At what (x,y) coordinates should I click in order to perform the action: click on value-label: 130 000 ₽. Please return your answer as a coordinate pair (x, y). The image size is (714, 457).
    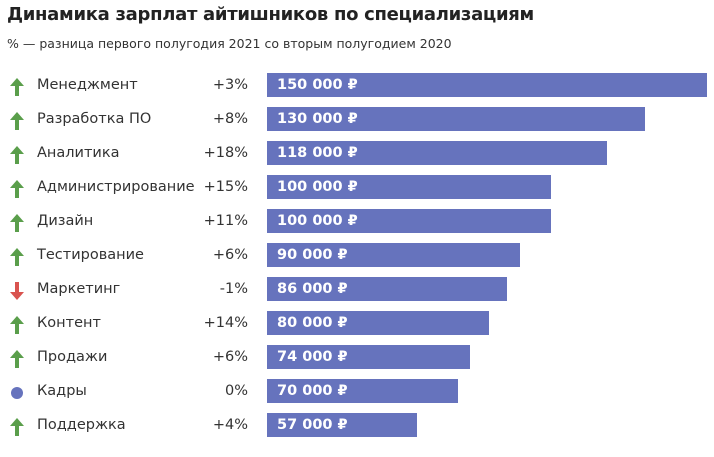
    Looking at the image, I should click on (317, 119).